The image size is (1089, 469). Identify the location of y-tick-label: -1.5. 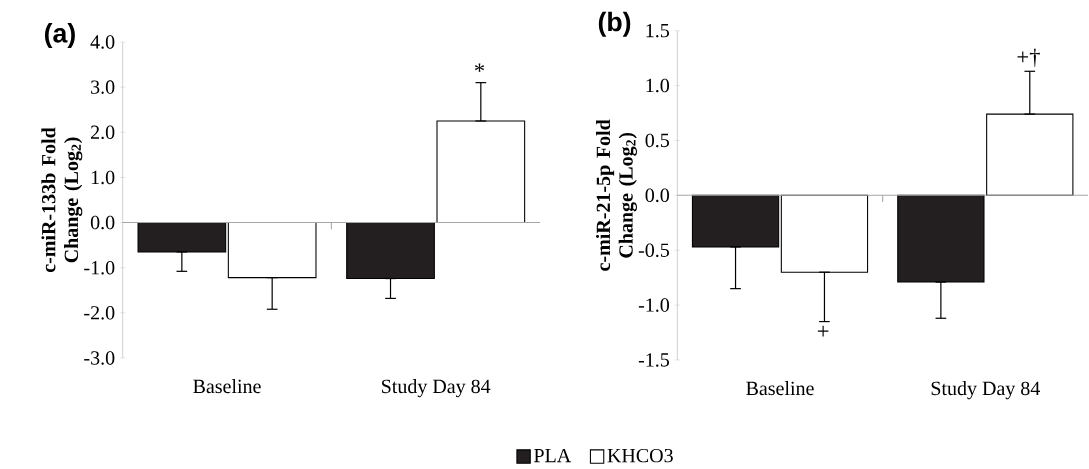
(653, 360).